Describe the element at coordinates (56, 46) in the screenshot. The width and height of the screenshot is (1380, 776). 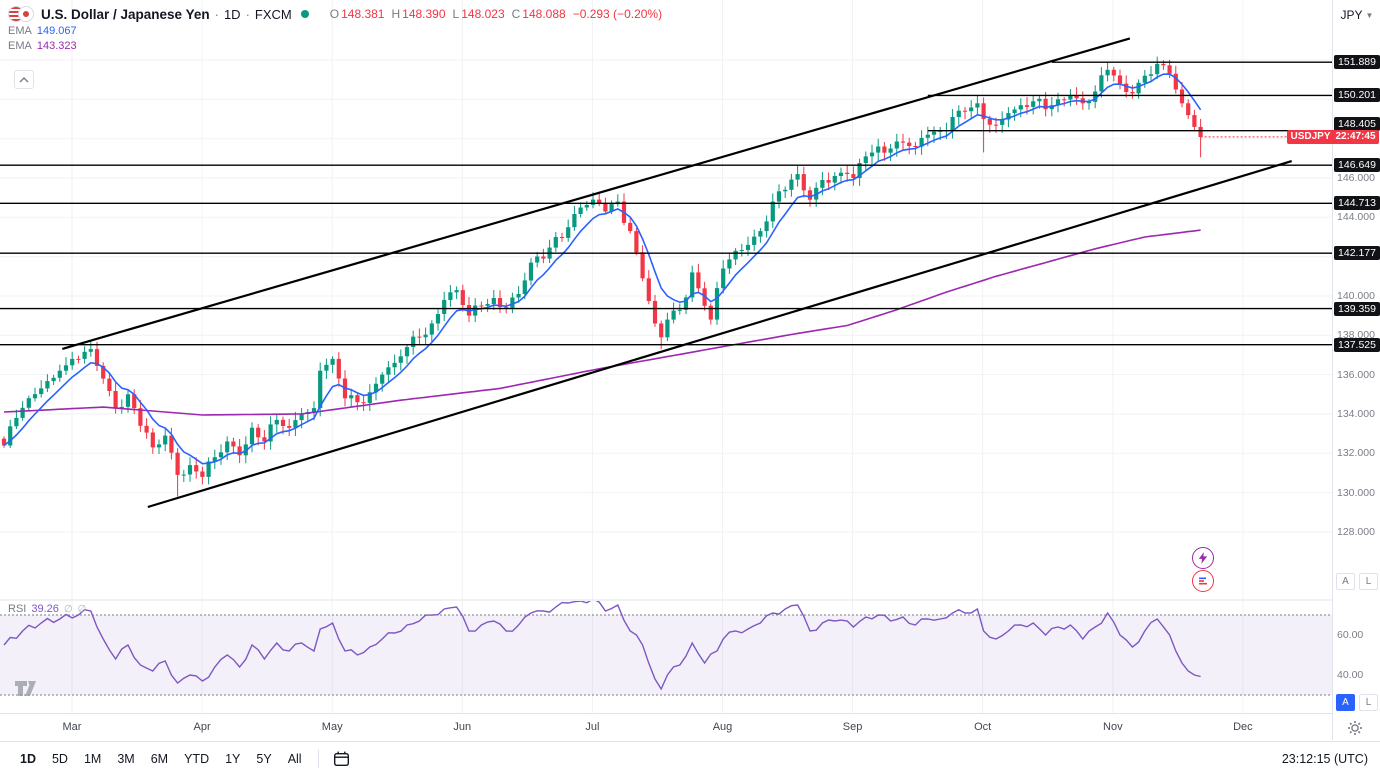
I see `ema-slow-value: 143.323` at that location.